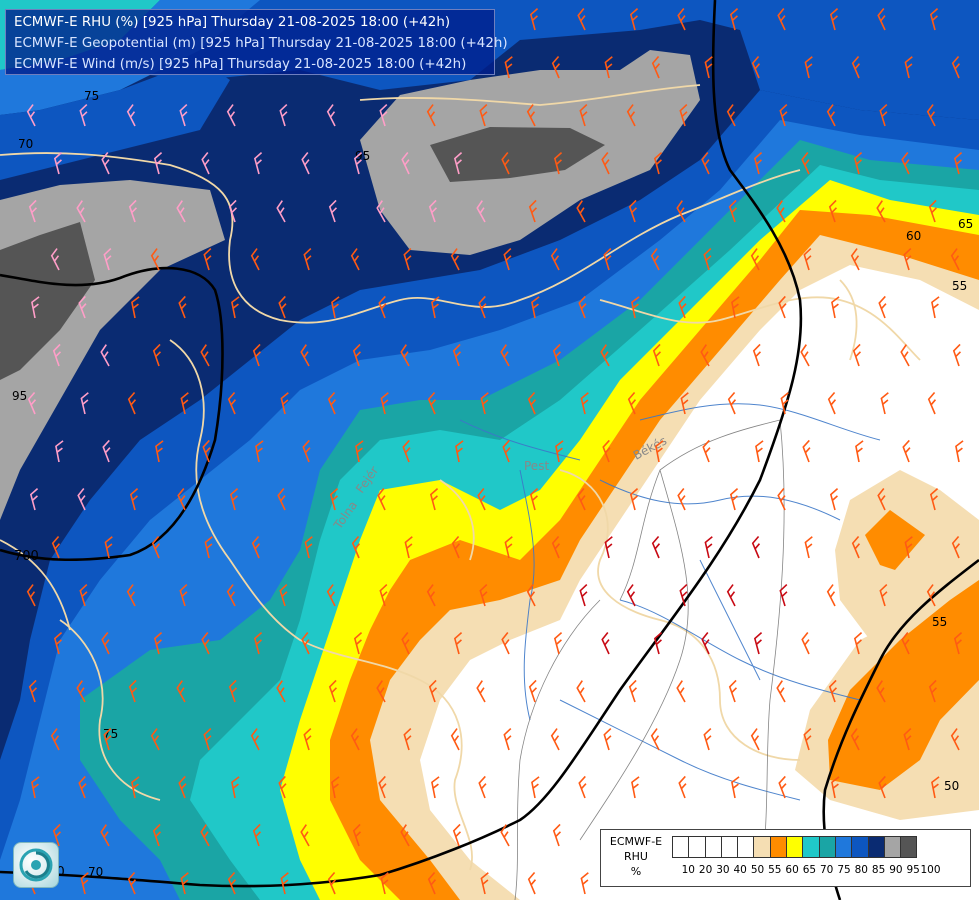 Image resolution: width=979 pixels, height=900 pixels. Describe the element at coordinates (536, 466) in the screenshot. I see `place-label: Pest` at that location.